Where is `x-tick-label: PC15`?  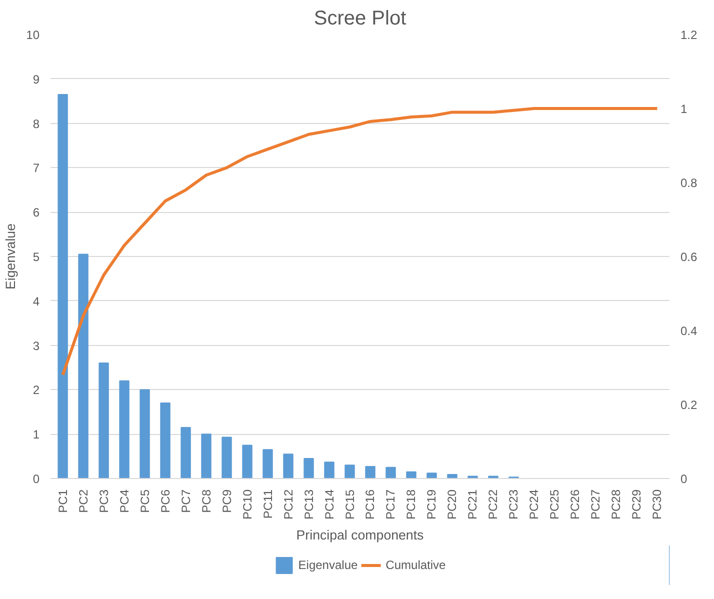 x-tick-label: PC15 is located at coordinates (349, 504).